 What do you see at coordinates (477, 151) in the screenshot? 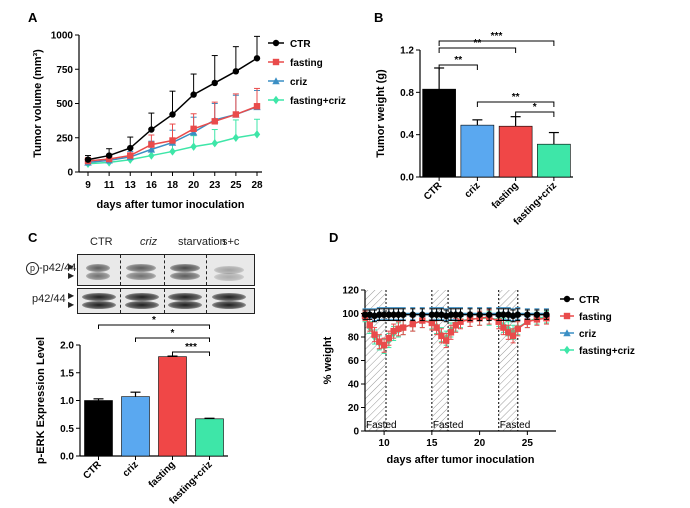
I see `bar-criz` at bounding box center [477, 151].